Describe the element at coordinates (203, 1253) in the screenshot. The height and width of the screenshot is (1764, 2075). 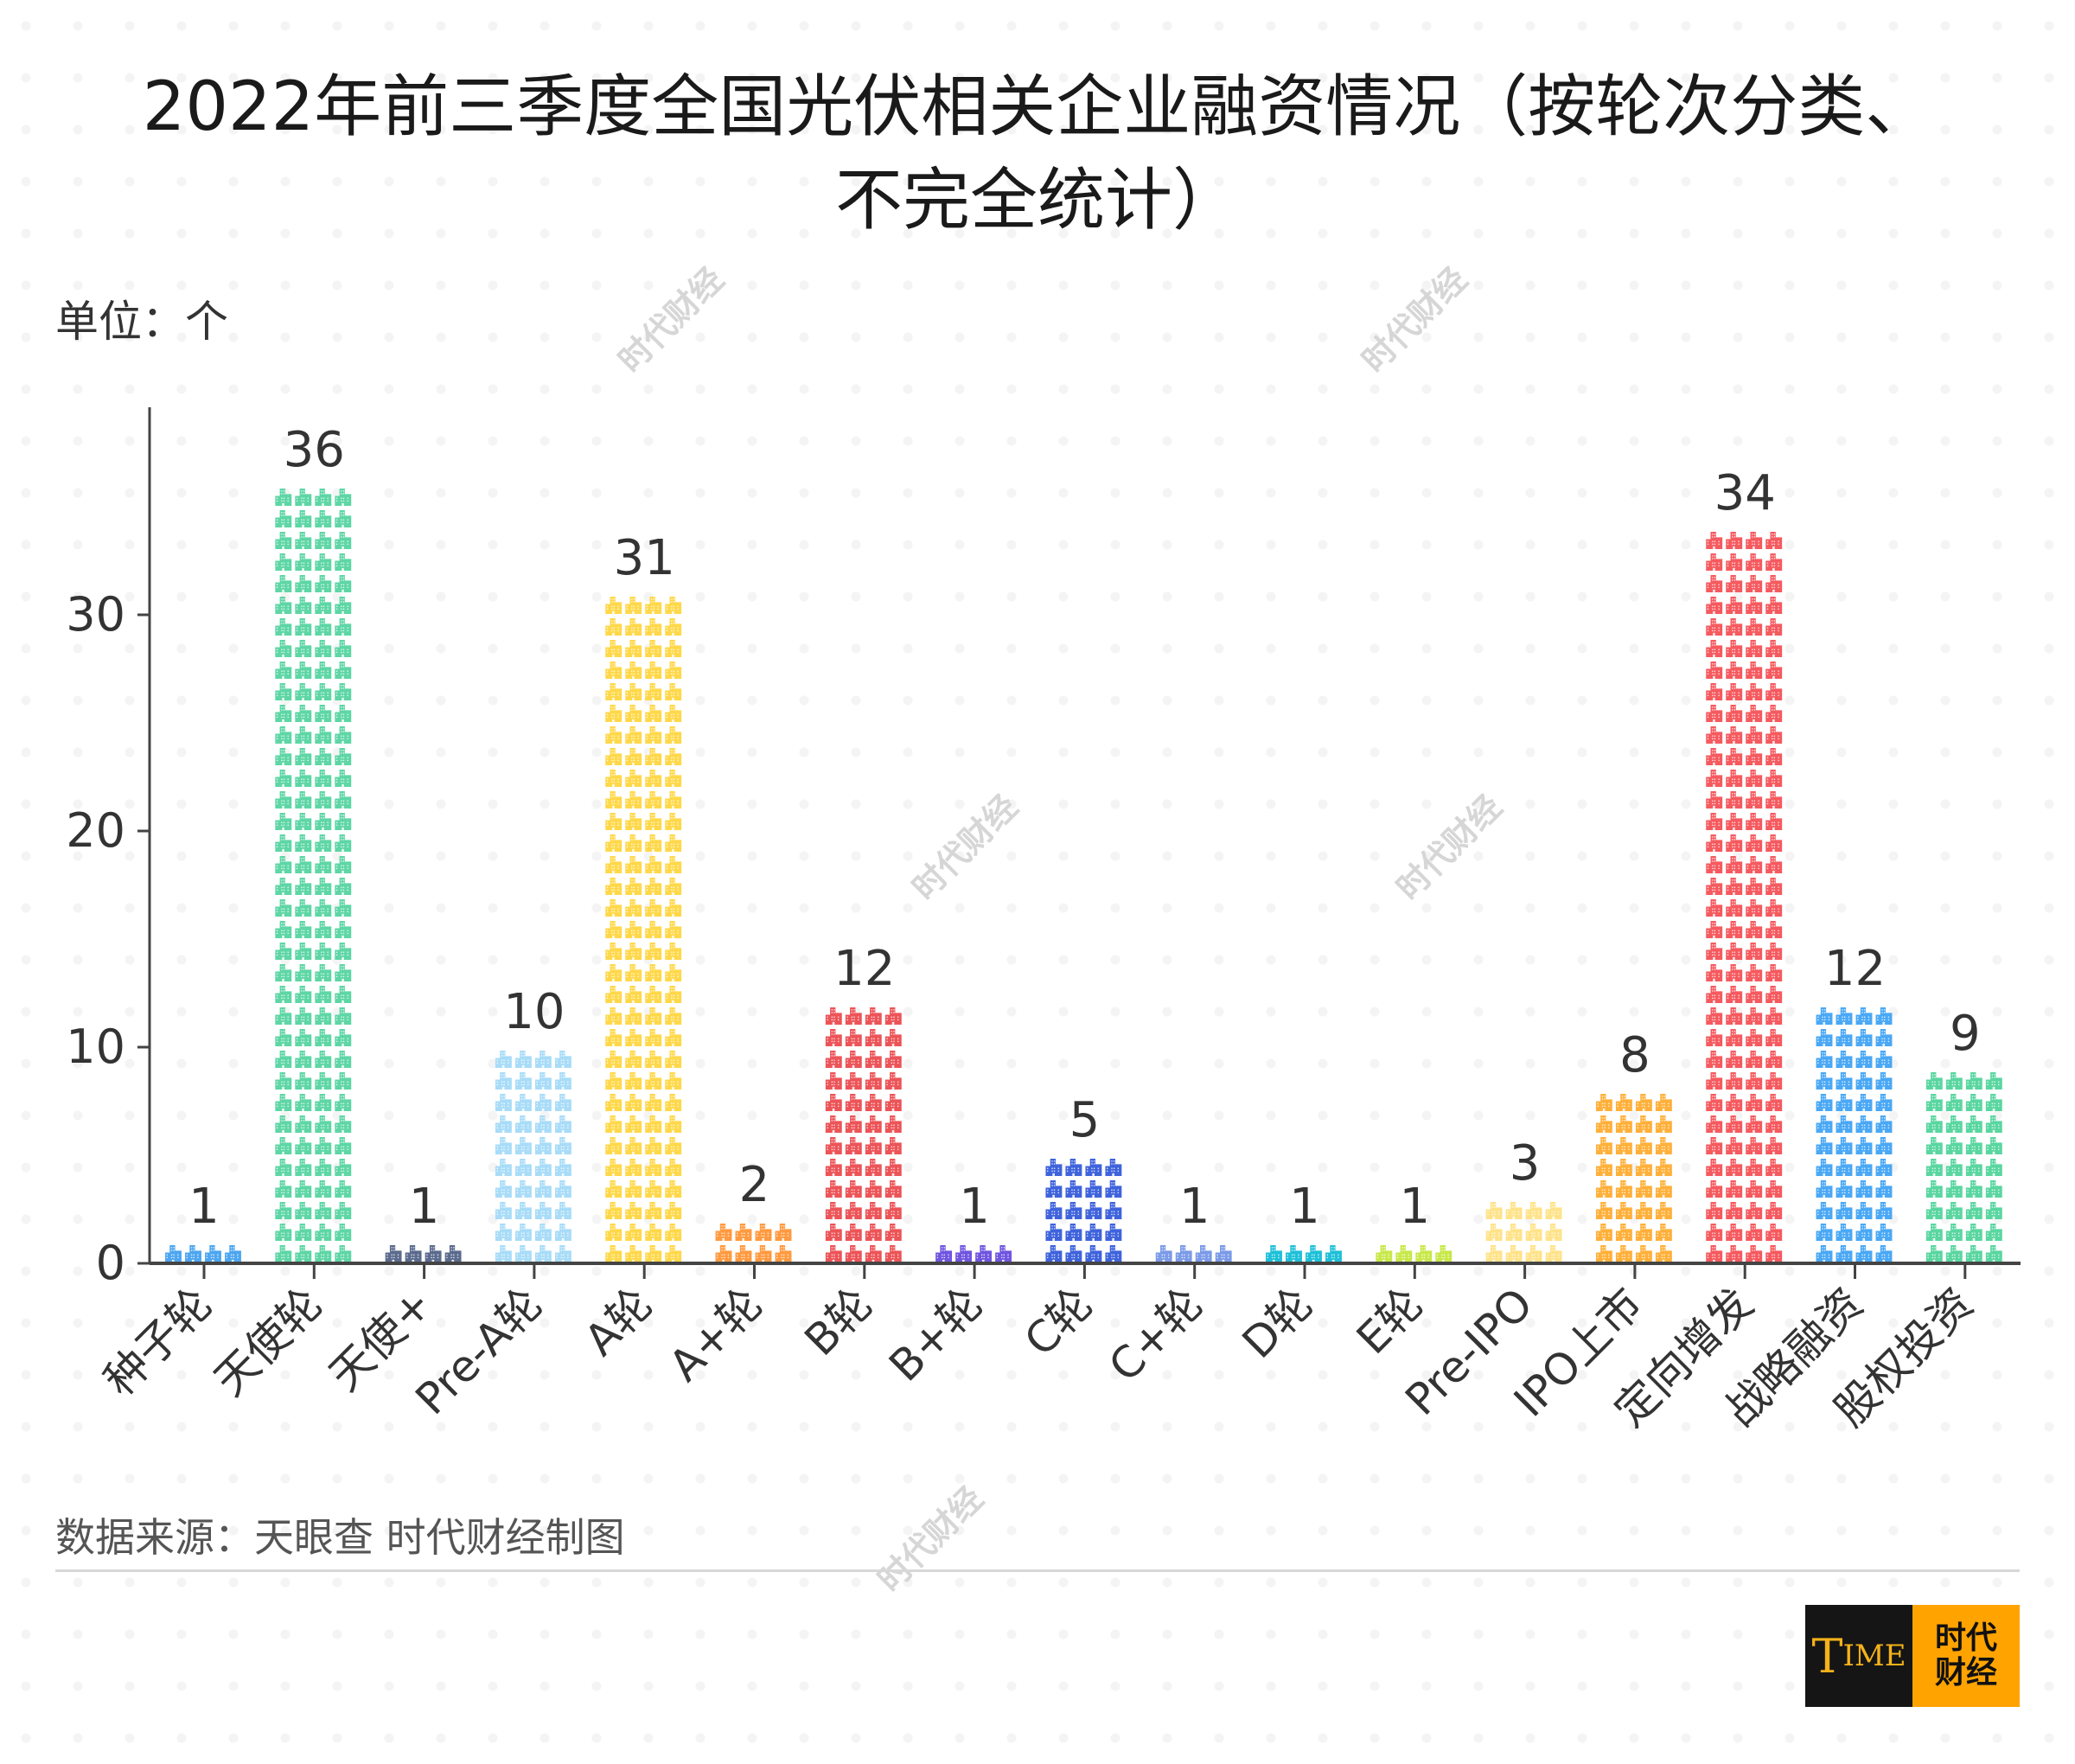
I see `bar-种子轮` at that location.